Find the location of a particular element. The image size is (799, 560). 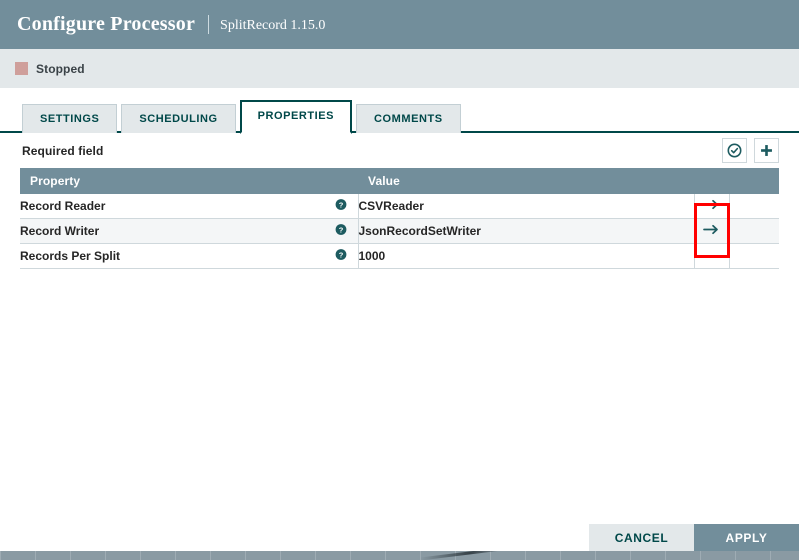

apply-button: APPLY is located at coordinates (746, 537).